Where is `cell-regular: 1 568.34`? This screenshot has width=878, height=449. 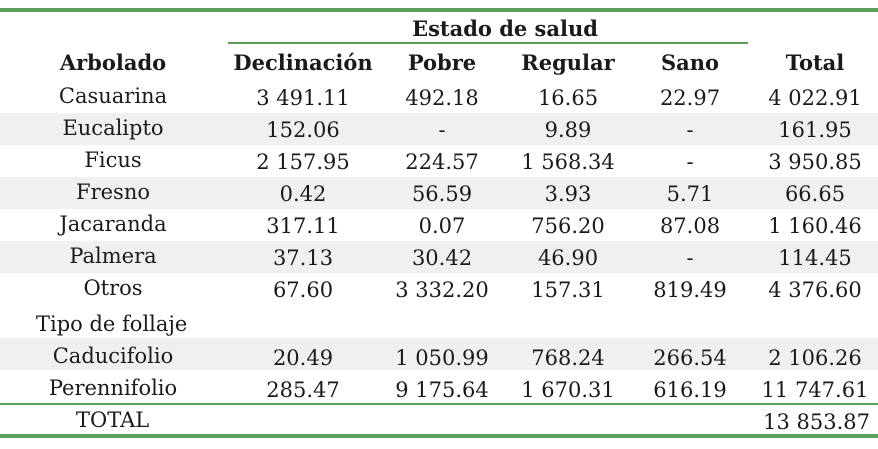
cell-regular: 1 568.34 is located at coordinates (568, 162).